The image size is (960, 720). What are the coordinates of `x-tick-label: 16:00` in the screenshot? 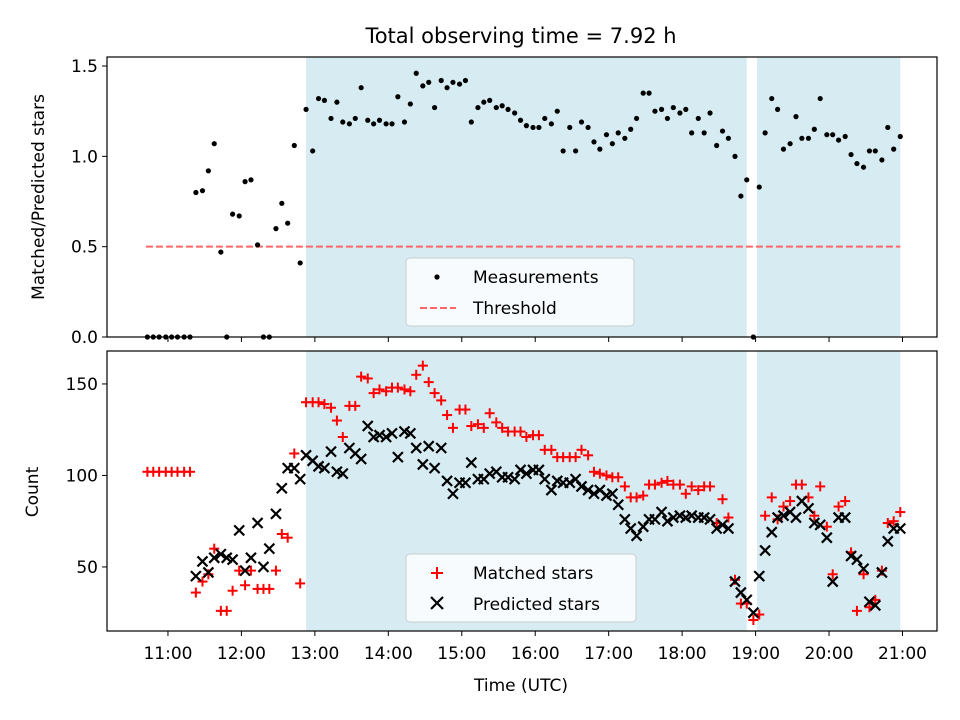 It's located at (535, 654).